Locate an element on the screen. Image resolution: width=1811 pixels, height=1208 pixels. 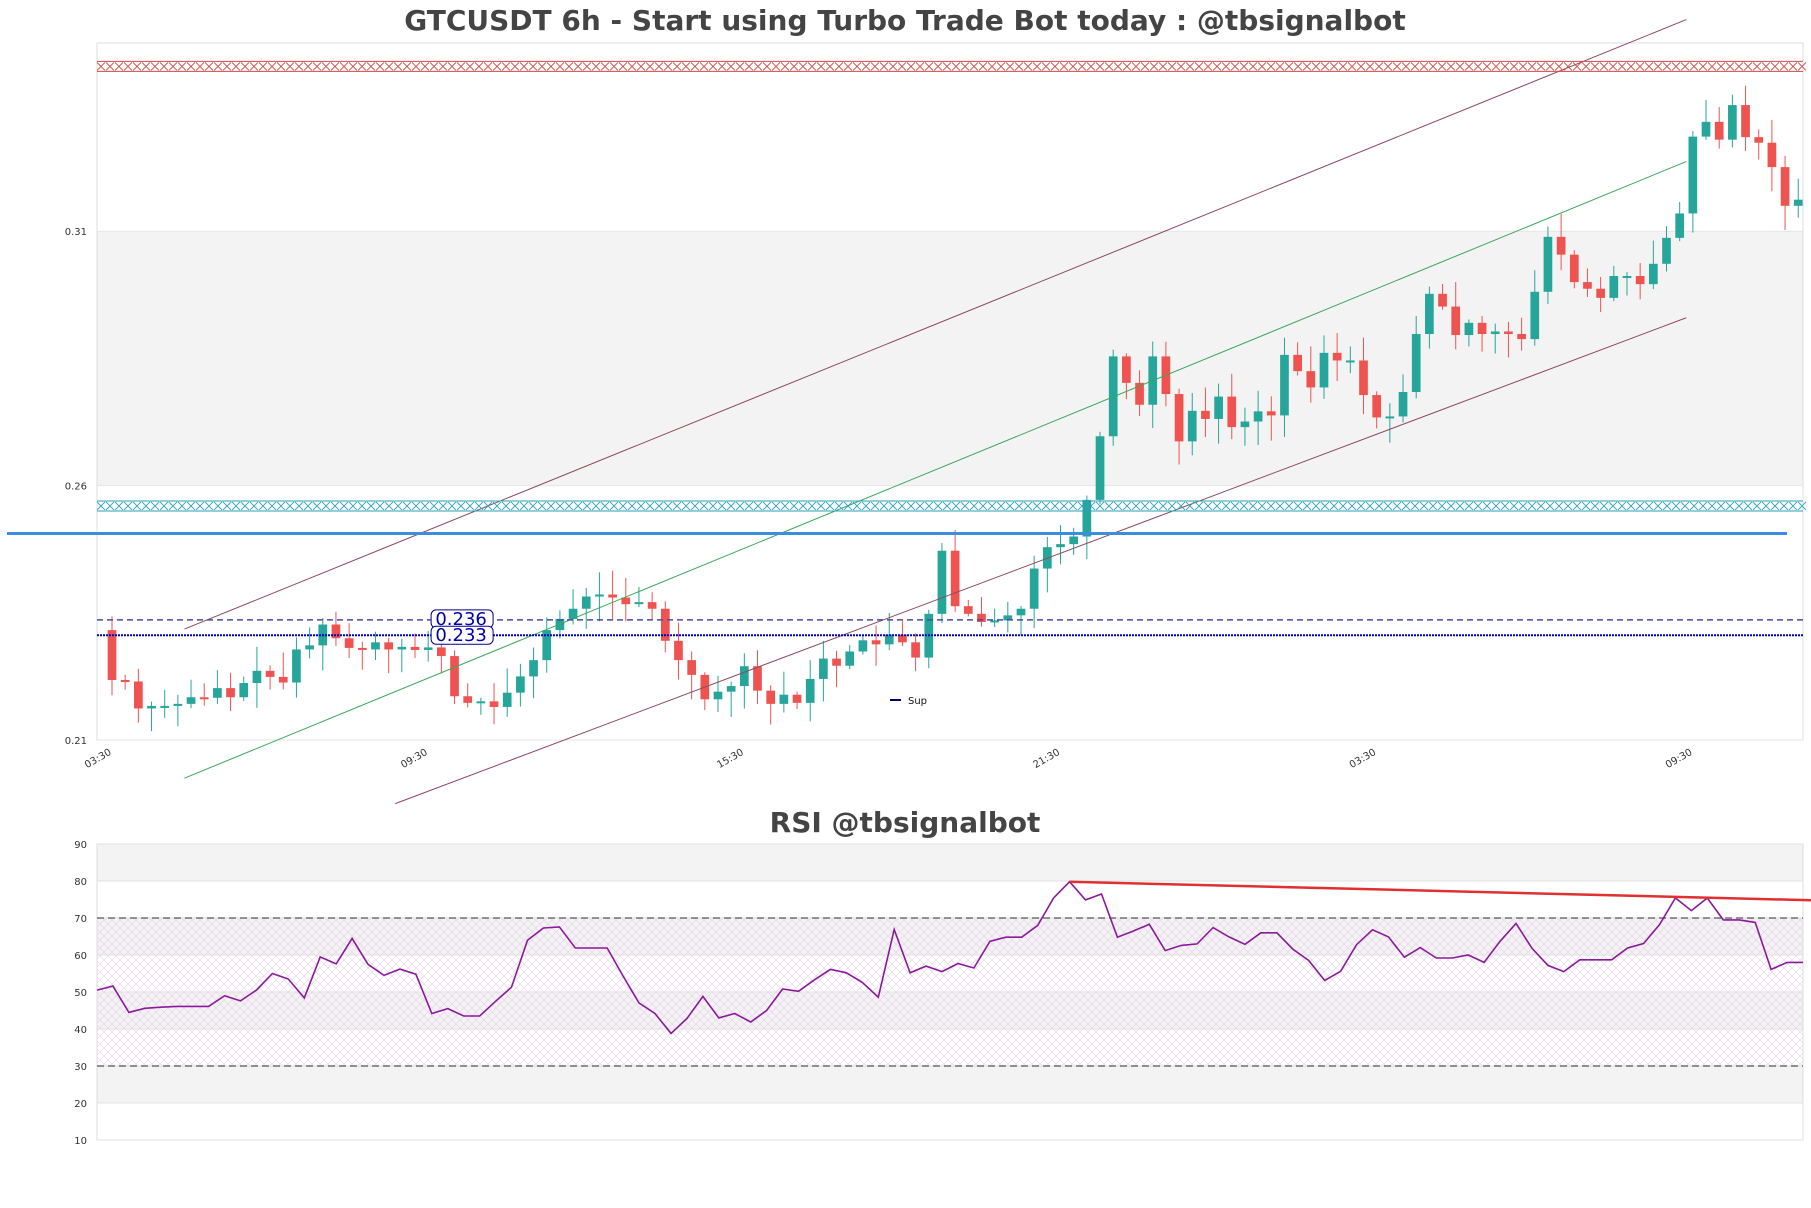
rsi-ytick-label: 20 is located at coordinates (80, 1104).